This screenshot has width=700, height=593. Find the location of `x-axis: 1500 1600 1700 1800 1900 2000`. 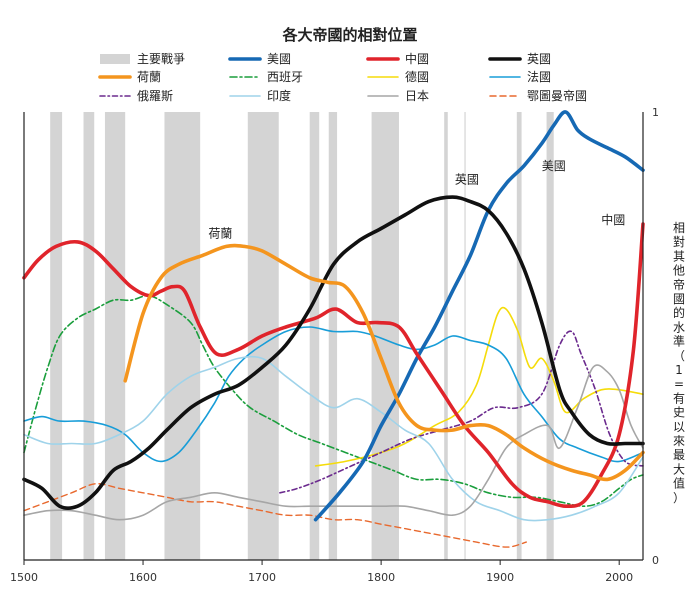

x-axis: 1500 1600 1700 1800 1900 2000 is located at coordinates (321, 572).